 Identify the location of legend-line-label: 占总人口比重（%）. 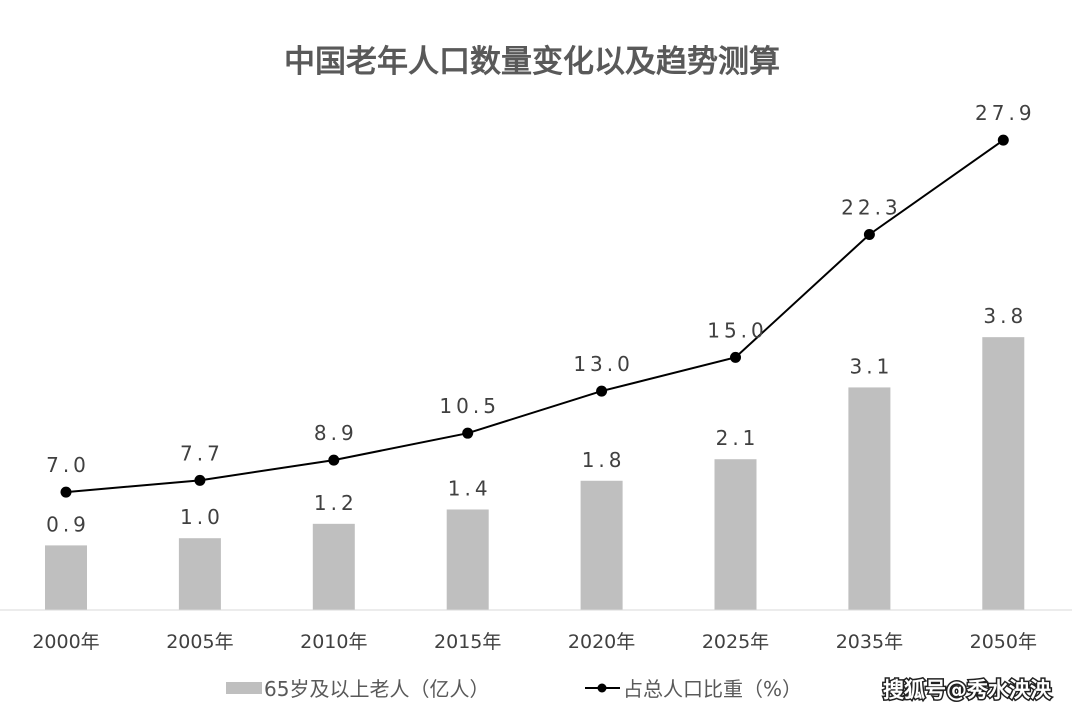
(712, 689).